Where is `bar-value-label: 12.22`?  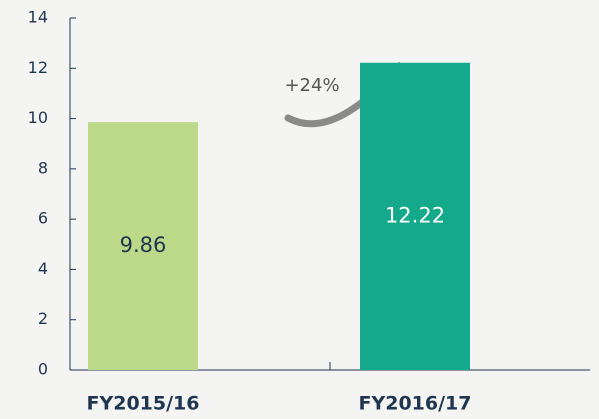
bar-value-label: 12.22 is located at coordinates (415, 215).